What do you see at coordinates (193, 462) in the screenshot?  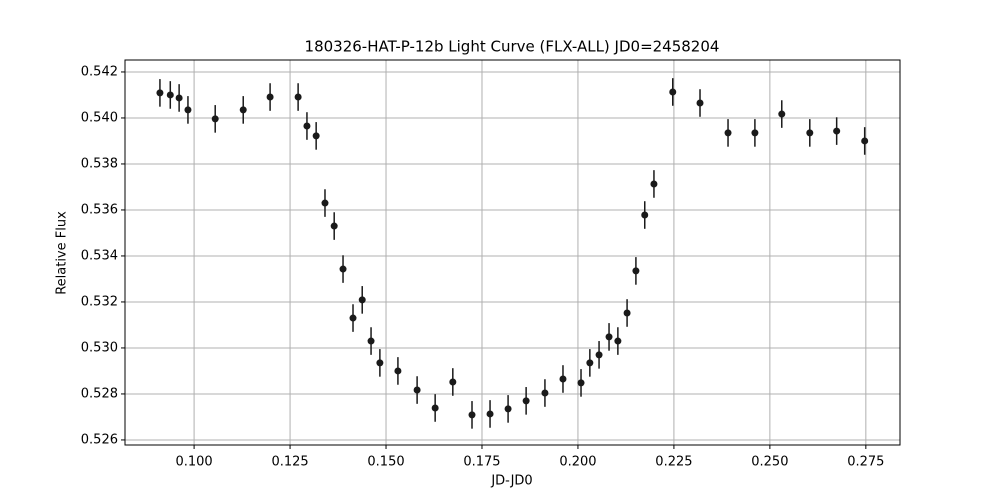 I see `x-tick-label: 0.100` at bounding box center [193, 462].